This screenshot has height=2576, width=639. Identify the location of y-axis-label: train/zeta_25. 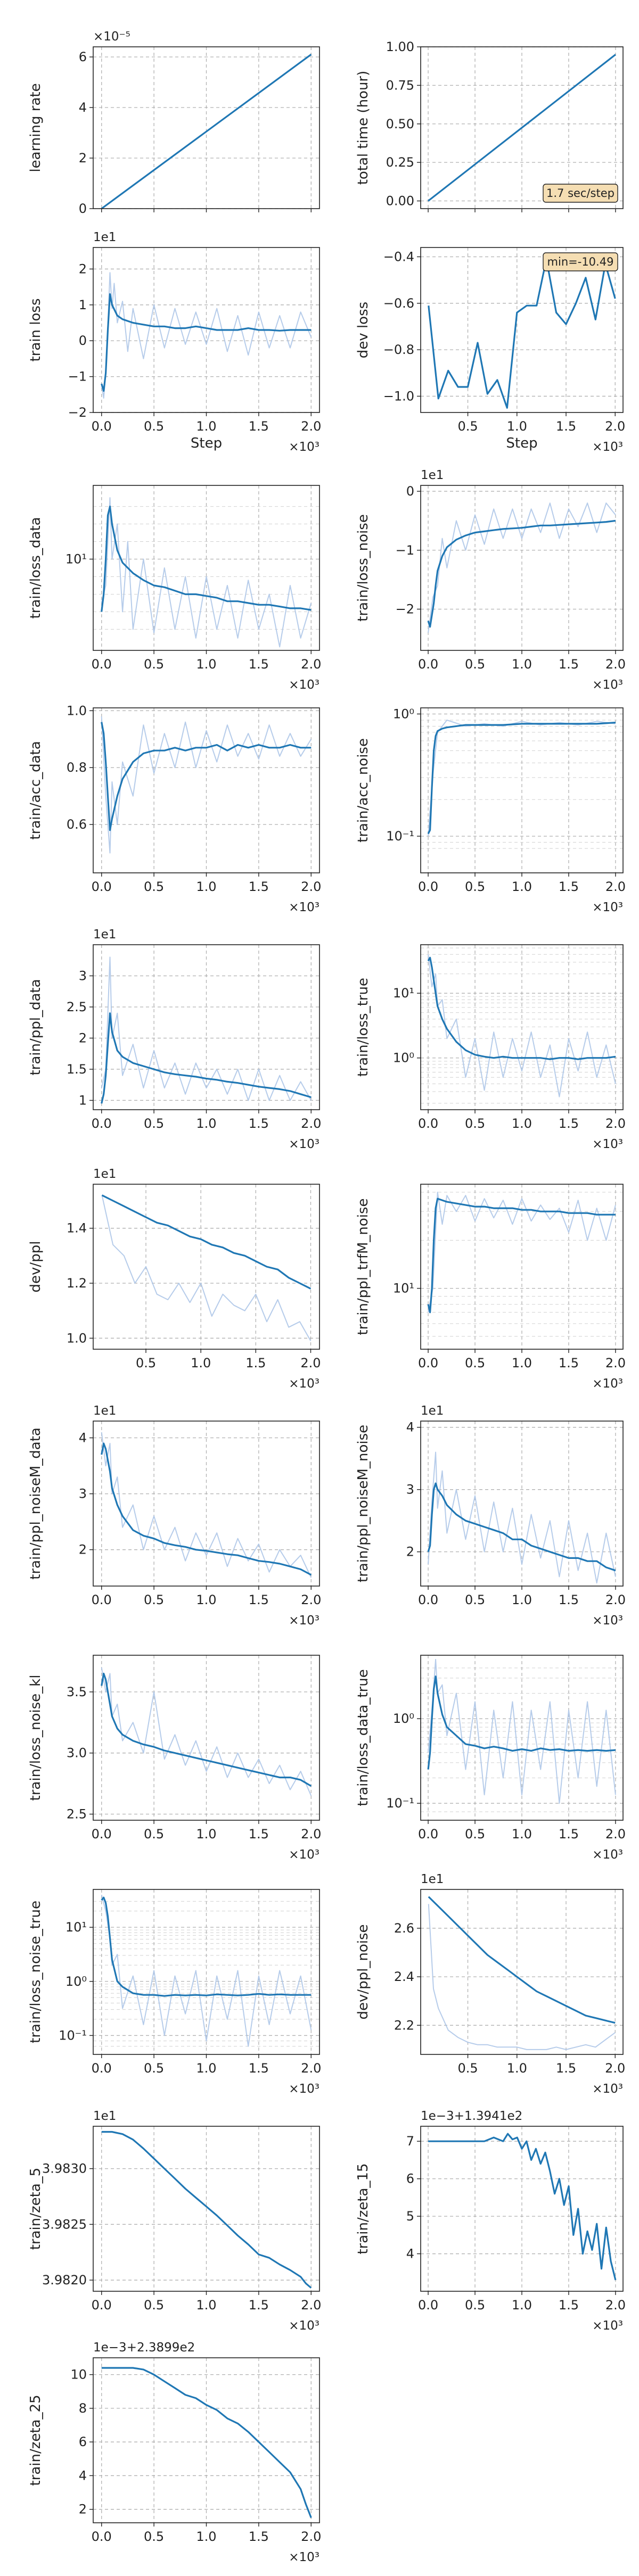
(36, 2441).